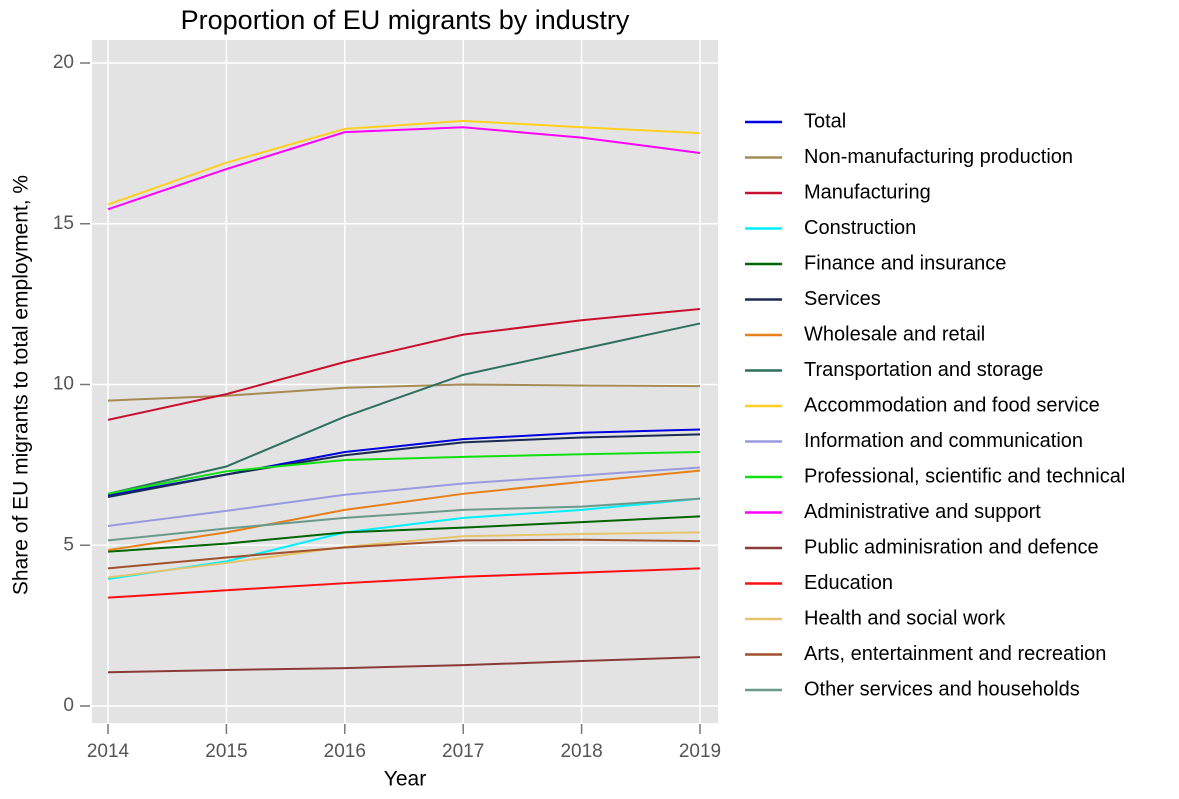 This screenshot has height=799, width=1179. What do you see at coordinates (68, 705) in the screenshot?
I see `y-tick-label: 0` at bounding box center [68, 705].